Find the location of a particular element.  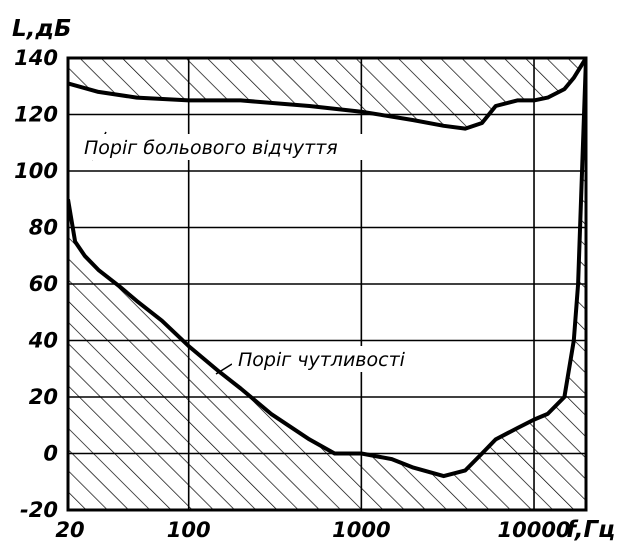

y-tick-label: -20 is located at coordinates (39, 510).